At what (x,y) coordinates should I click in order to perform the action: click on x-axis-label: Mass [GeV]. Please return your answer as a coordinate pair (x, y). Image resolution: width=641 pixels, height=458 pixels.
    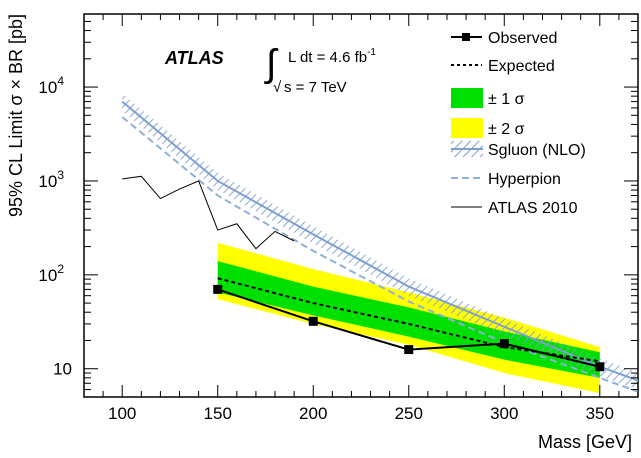
    Looking at the image, I should click on (585, 442).